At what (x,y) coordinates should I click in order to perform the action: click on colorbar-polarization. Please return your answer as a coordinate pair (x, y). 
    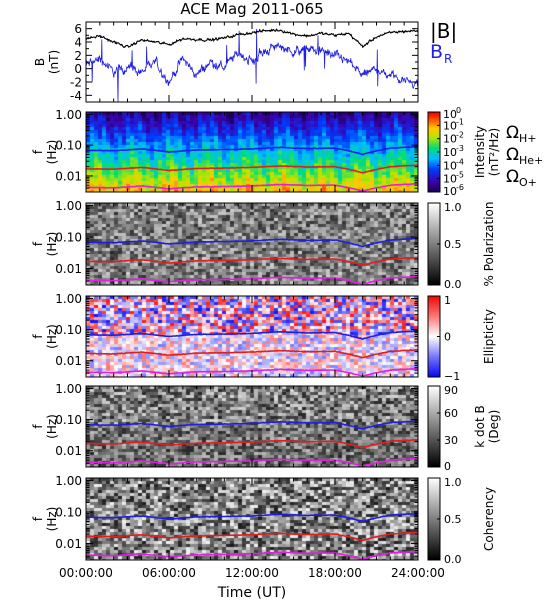
    Looking at the image, I should click on (434, 244).